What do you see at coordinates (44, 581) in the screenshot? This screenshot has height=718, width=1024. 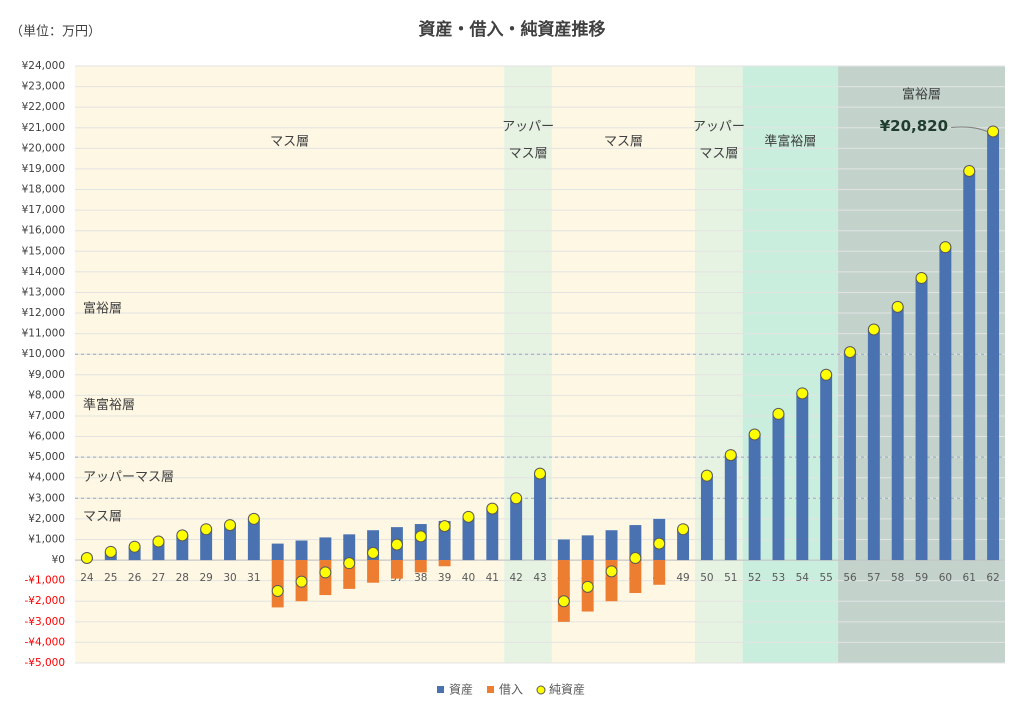 I see `y-tick-label: -¥1,000` at bounding box center [44, 581].